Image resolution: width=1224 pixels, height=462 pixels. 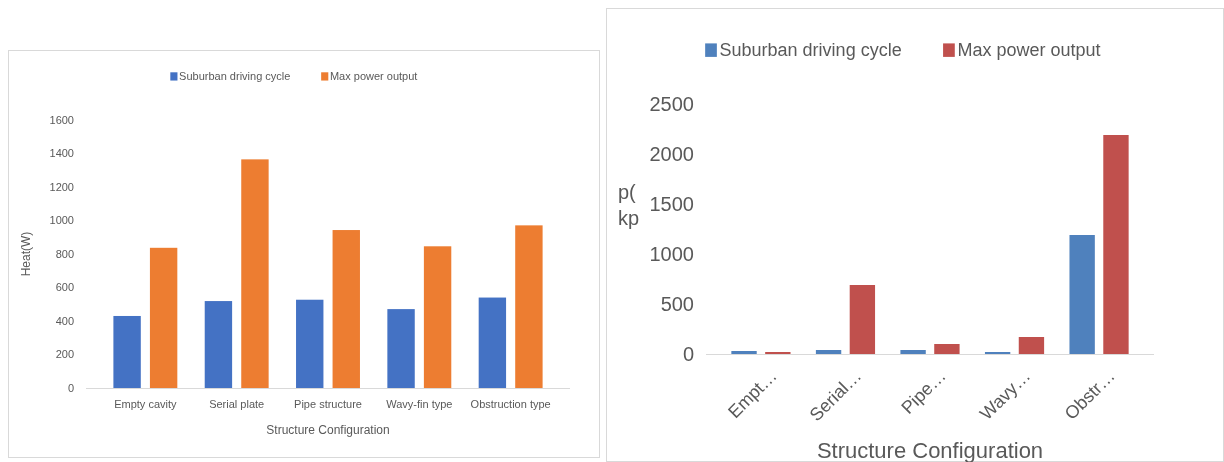 I want to click on x-tick-label: Serial plate, so click(x=237, y=404).